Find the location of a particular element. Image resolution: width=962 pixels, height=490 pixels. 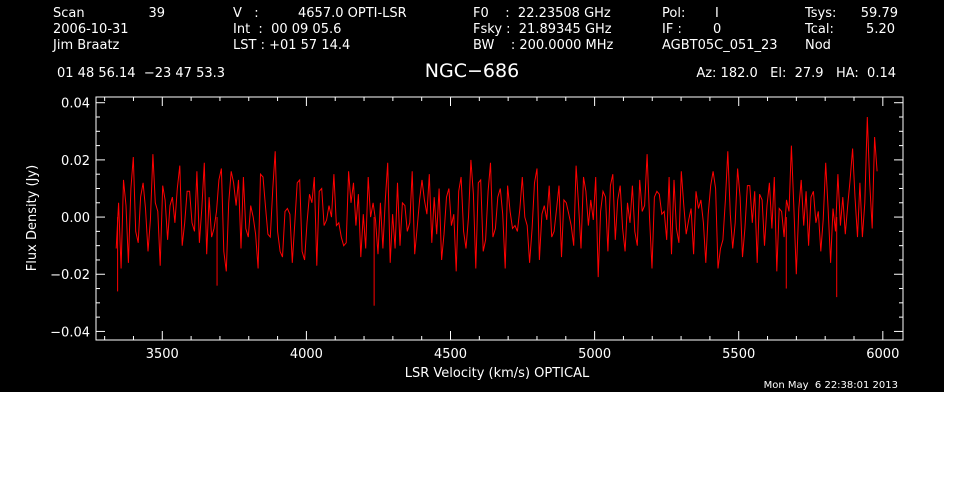

bandwidth: BW : 200.0000 MHz is located at coordinates (543, 45).